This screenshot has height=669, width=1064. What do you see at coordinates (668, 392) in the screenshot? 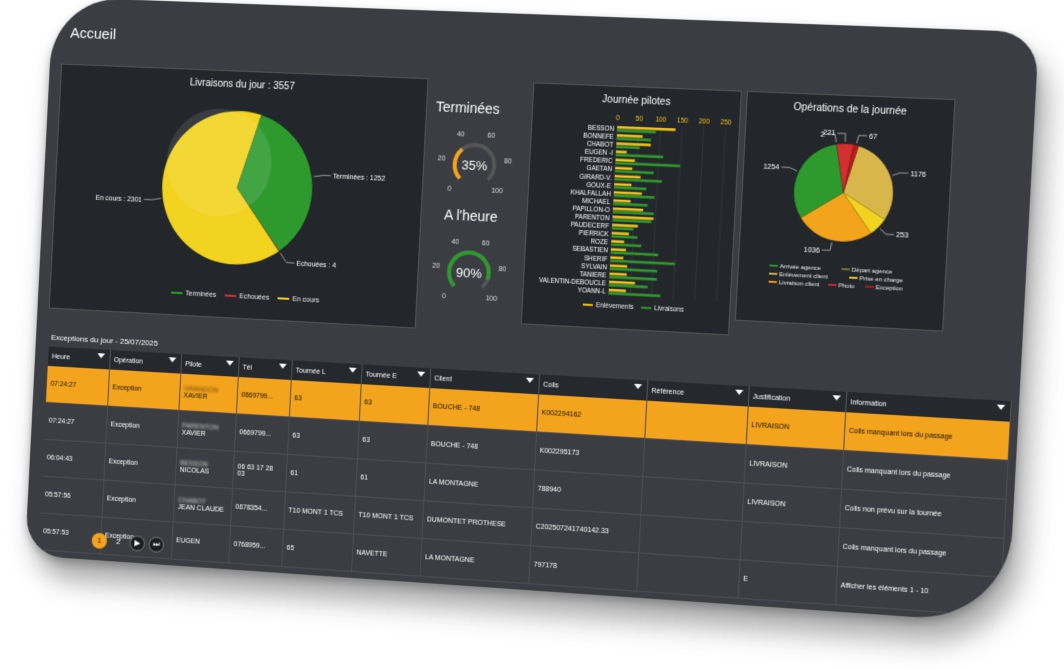
I see `column-header-label: Référence` at bounding box center [668, 392].